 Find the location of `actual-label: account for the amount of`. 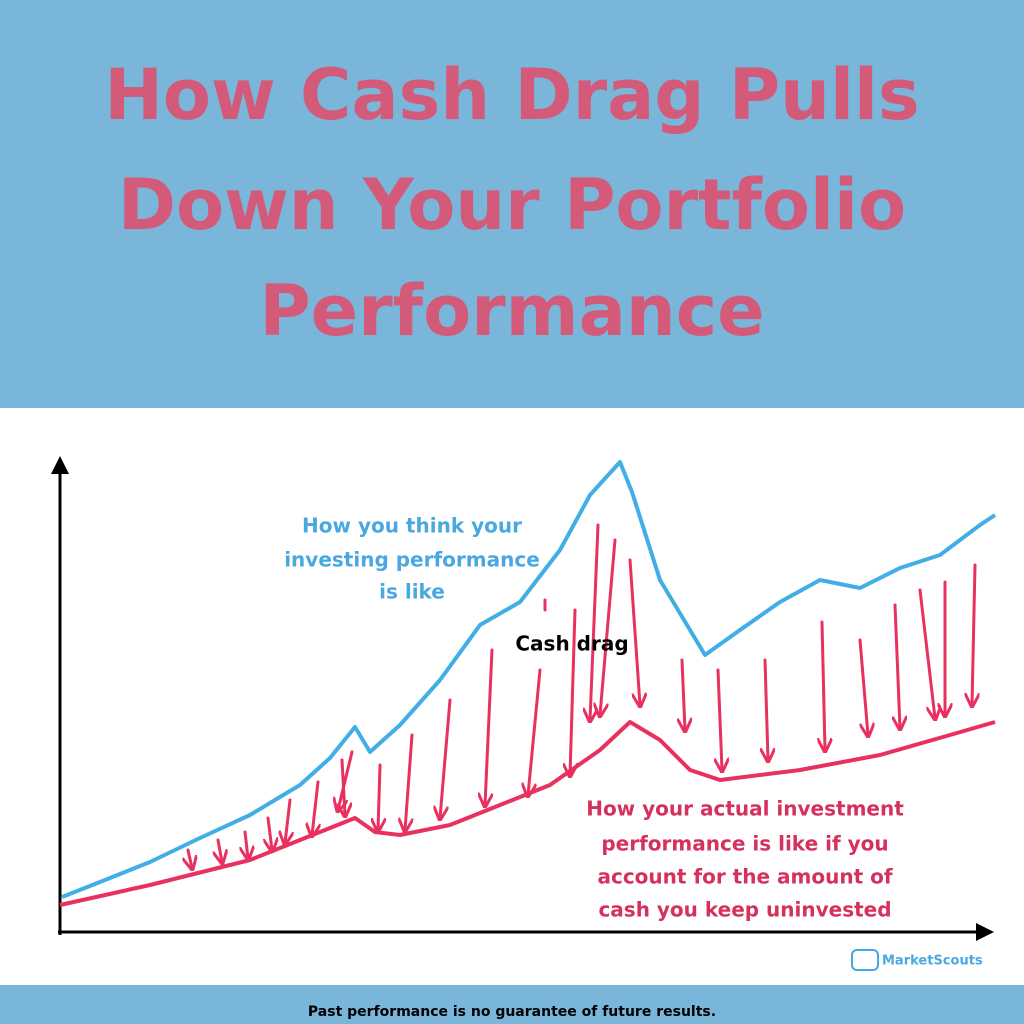

actual-label: account for the amount of is located at coordinates (744, 877).